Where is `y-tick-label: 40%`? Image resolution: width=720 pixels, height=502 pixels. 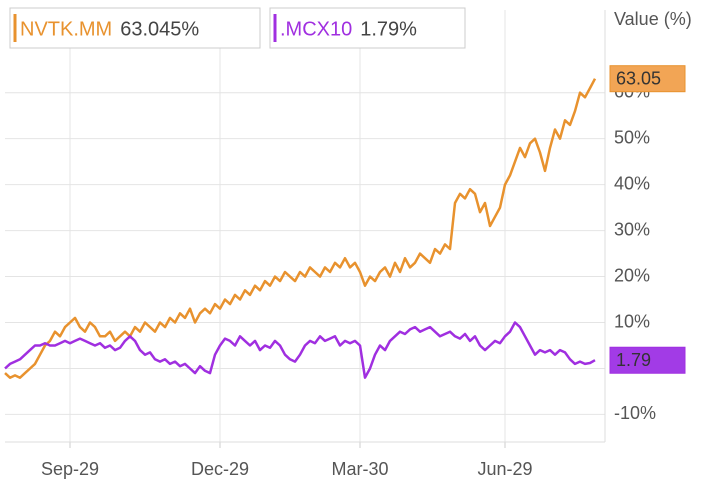 y-tick-label: 40% is located at coordinates (632, 183).